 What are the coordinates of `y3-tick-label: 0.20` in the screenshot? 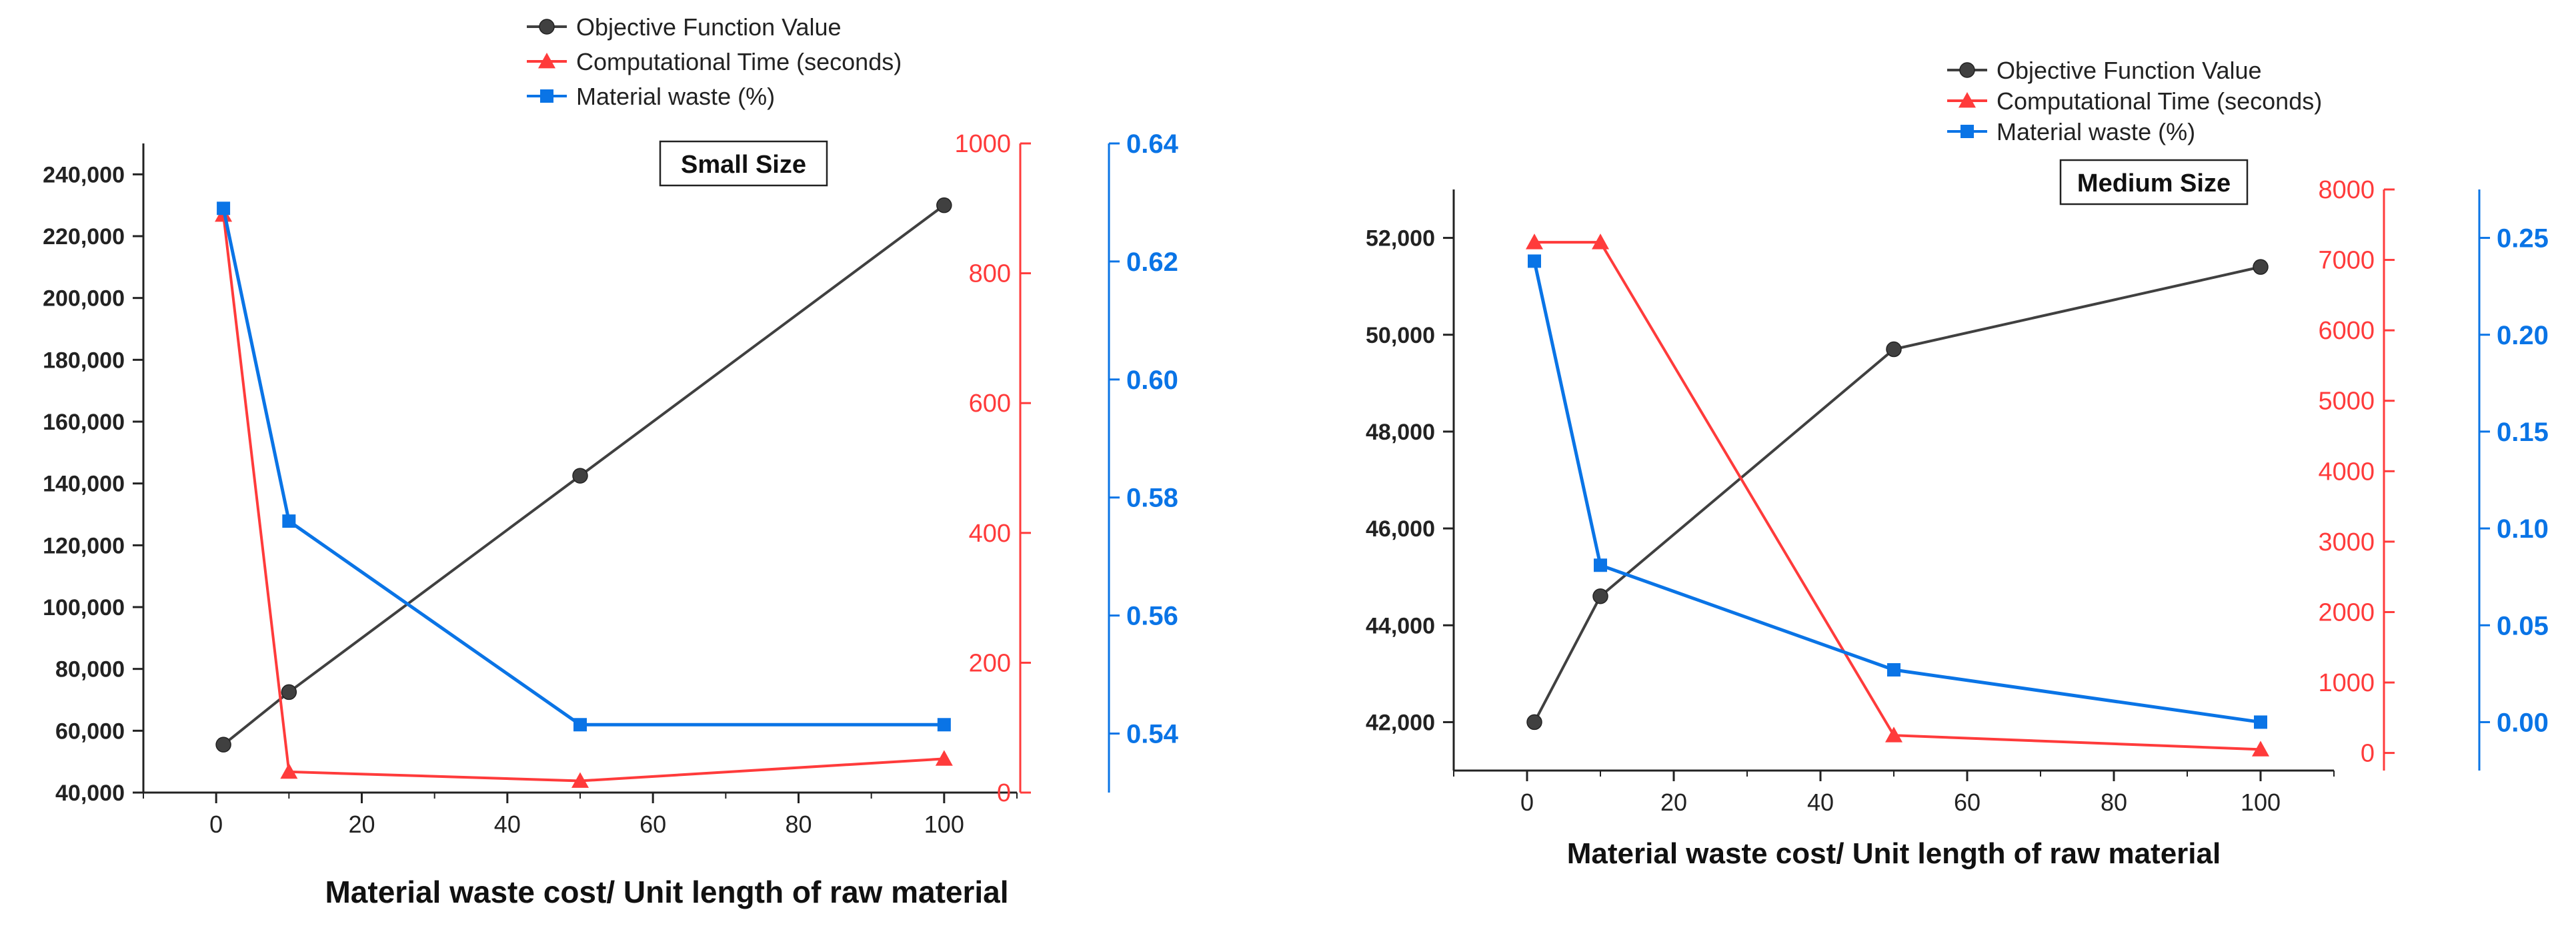 It's located at (2523, 336).